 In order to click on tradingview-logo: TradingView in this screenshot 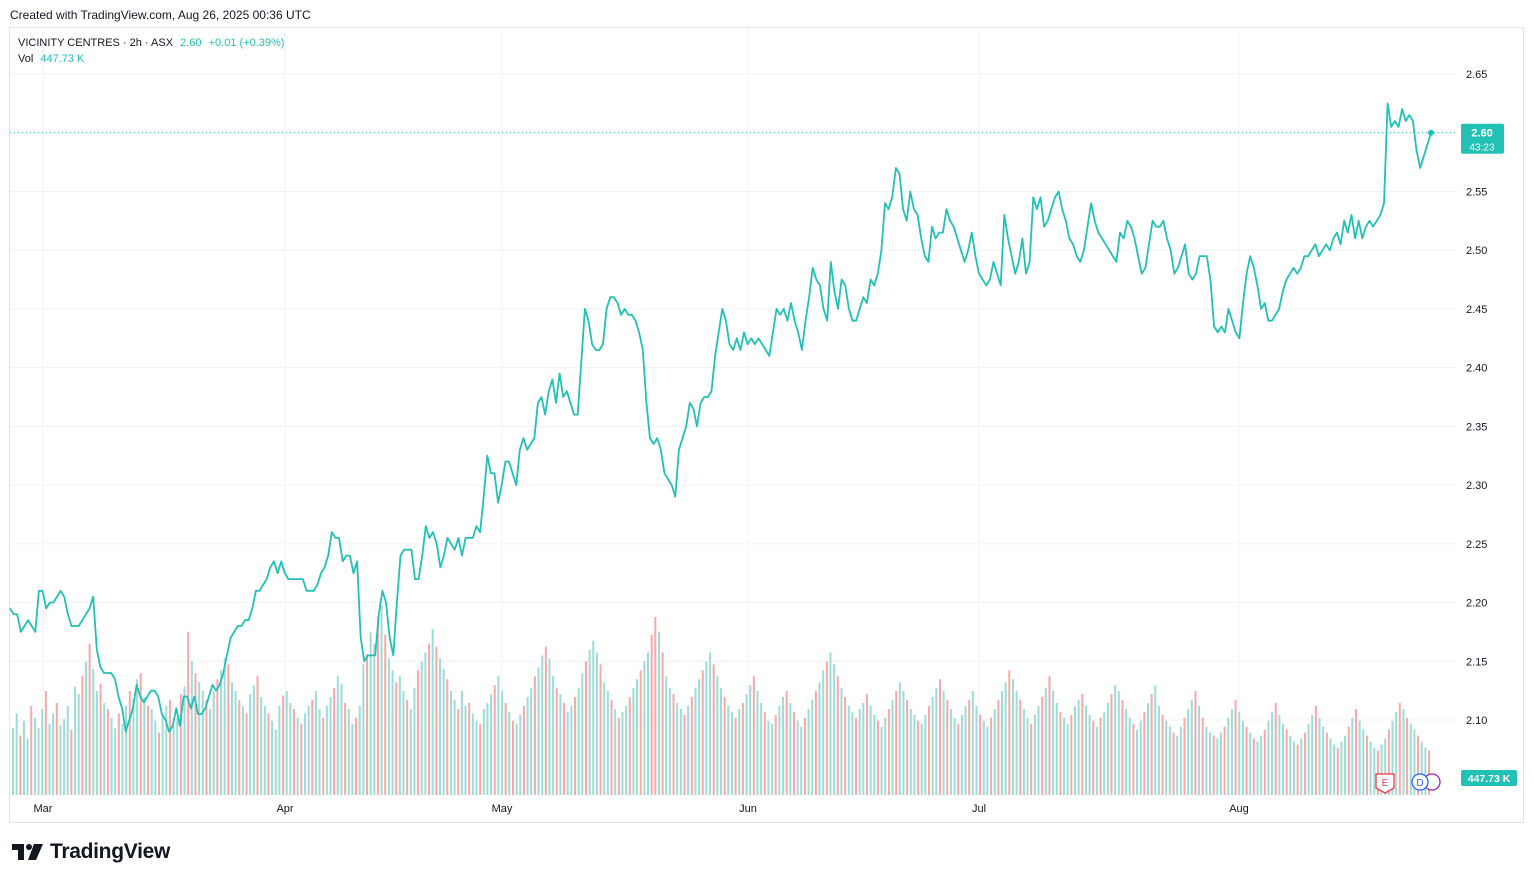, I will do `click(91, 852)`.